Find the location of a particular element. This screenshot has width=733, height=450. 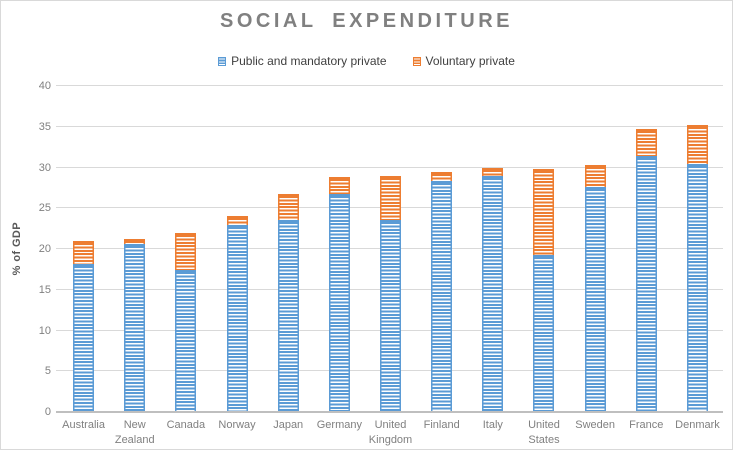

bar-australia is located at coordinates (84, 326).